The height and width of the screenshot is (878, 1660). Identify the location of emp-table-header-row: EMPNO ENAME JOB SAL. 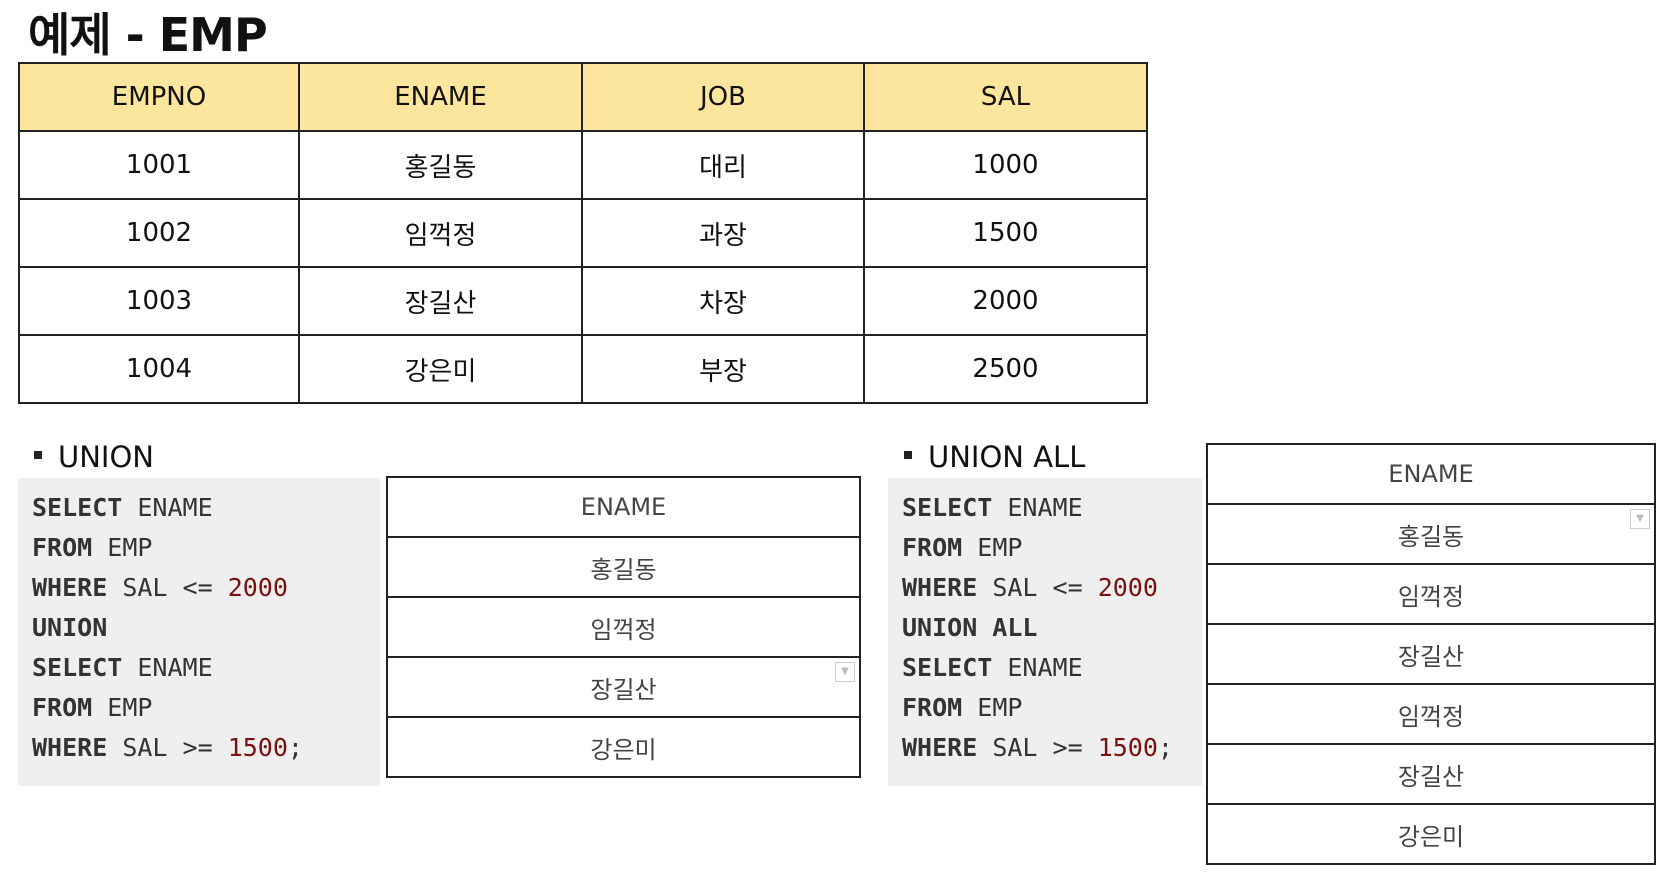
(583, 97).